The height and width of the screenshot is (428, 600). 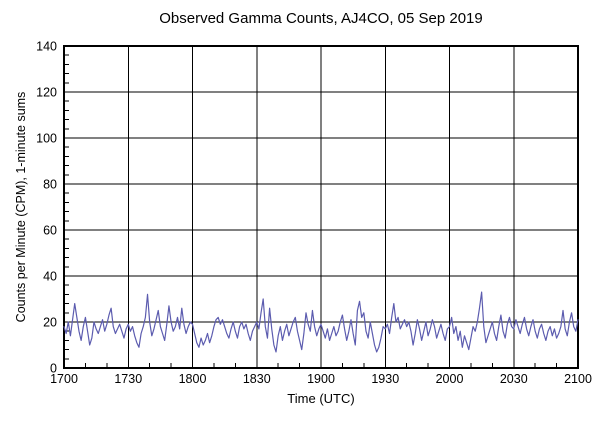 What do you see at coordinates (321, 322) in the screenshot?
I see `gamma-counts-series-line` at bounding box center [321, 322].